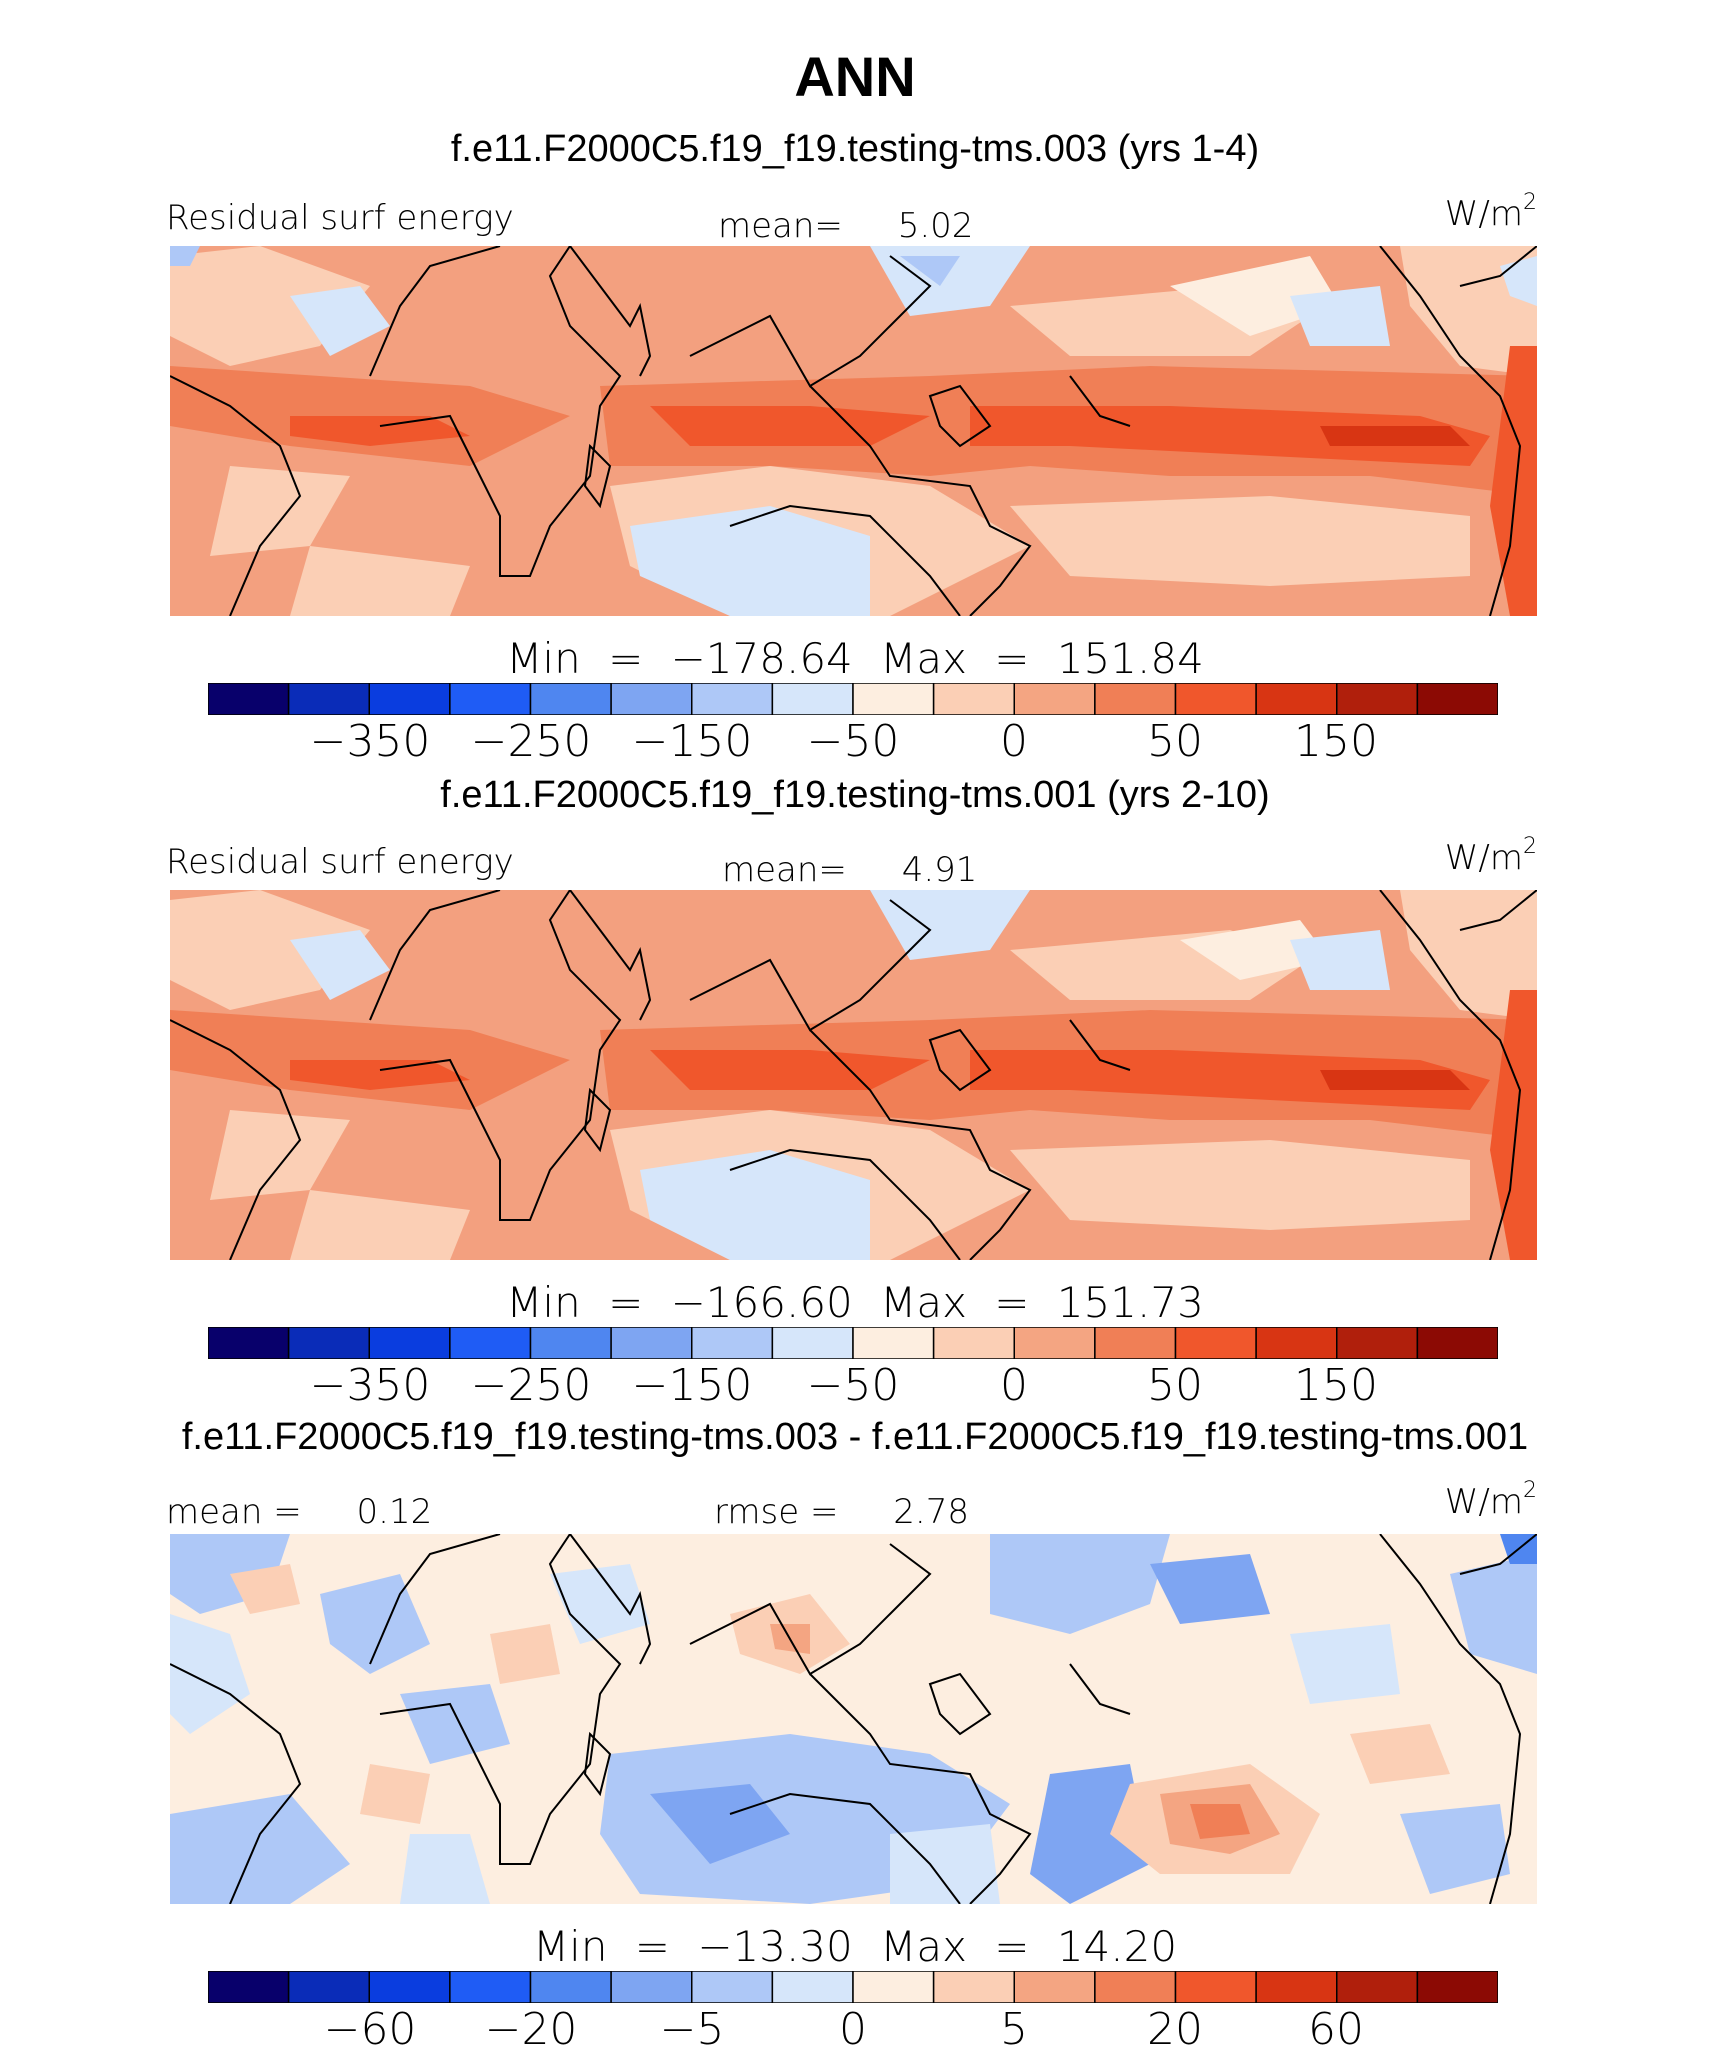  What do you see at coordinates (1014, 2029) in the screenshot?
I see `colorbar-tick: 5` at bounding box center [1014, 2029].